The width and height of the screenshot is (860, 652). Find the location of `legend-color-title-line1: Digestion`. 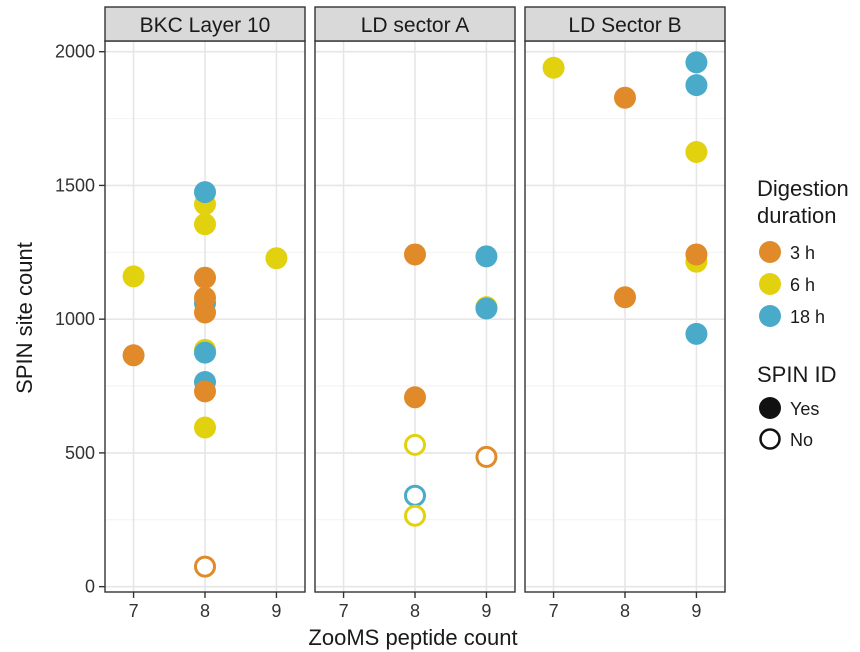

legend-color-title-line1: Digestion is located at coordinates (803, 188).